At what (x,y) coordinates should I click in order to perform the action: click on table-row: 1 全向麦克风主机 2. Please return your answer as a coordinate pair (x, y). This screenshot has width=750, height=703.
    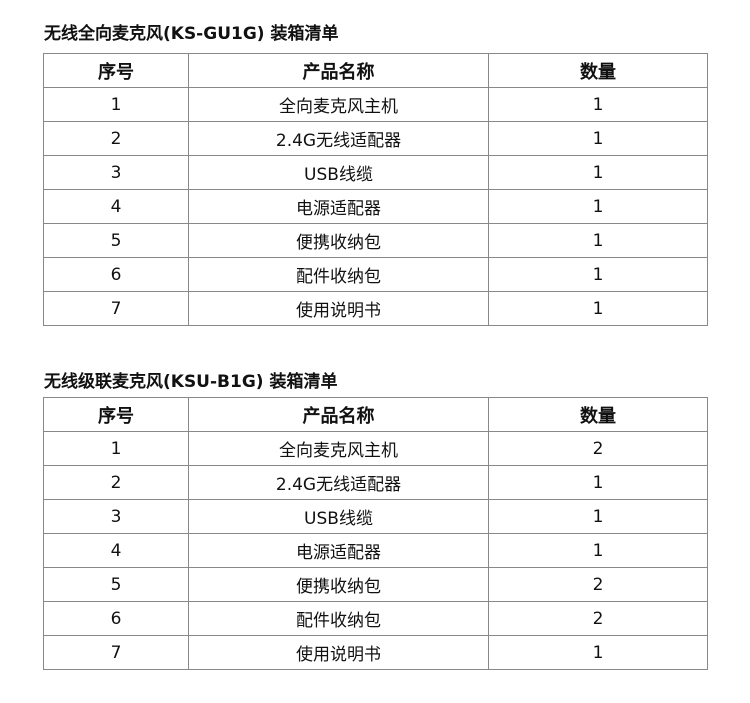
    Looking at the image, I should click on (375, 448).